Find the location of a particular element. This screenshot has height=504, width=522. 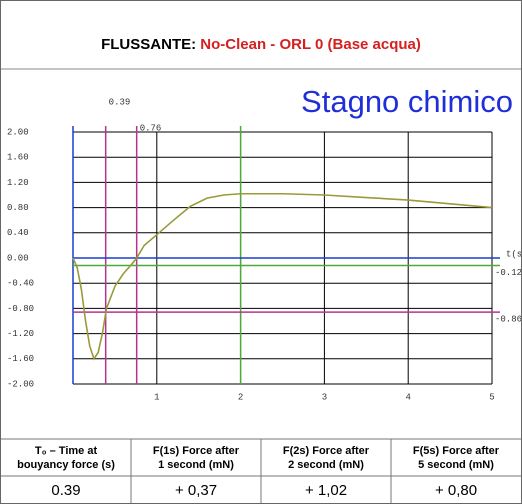

x-tick-label: 1 is located at coordinates (156, 397).